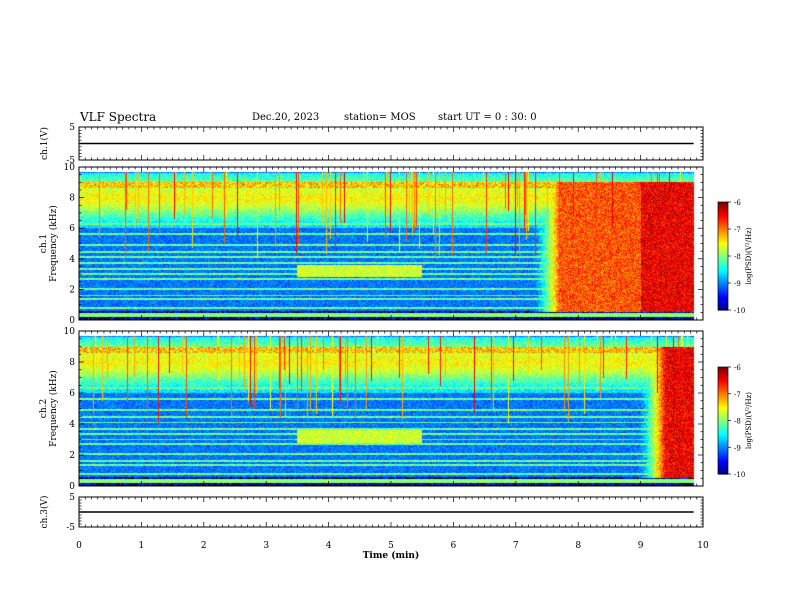  What do you see at coordinates (44, 143) in the screenshot?
I see `ch1-voltage-ylabel: ch.1(V)` at bounding box center [44, 143].